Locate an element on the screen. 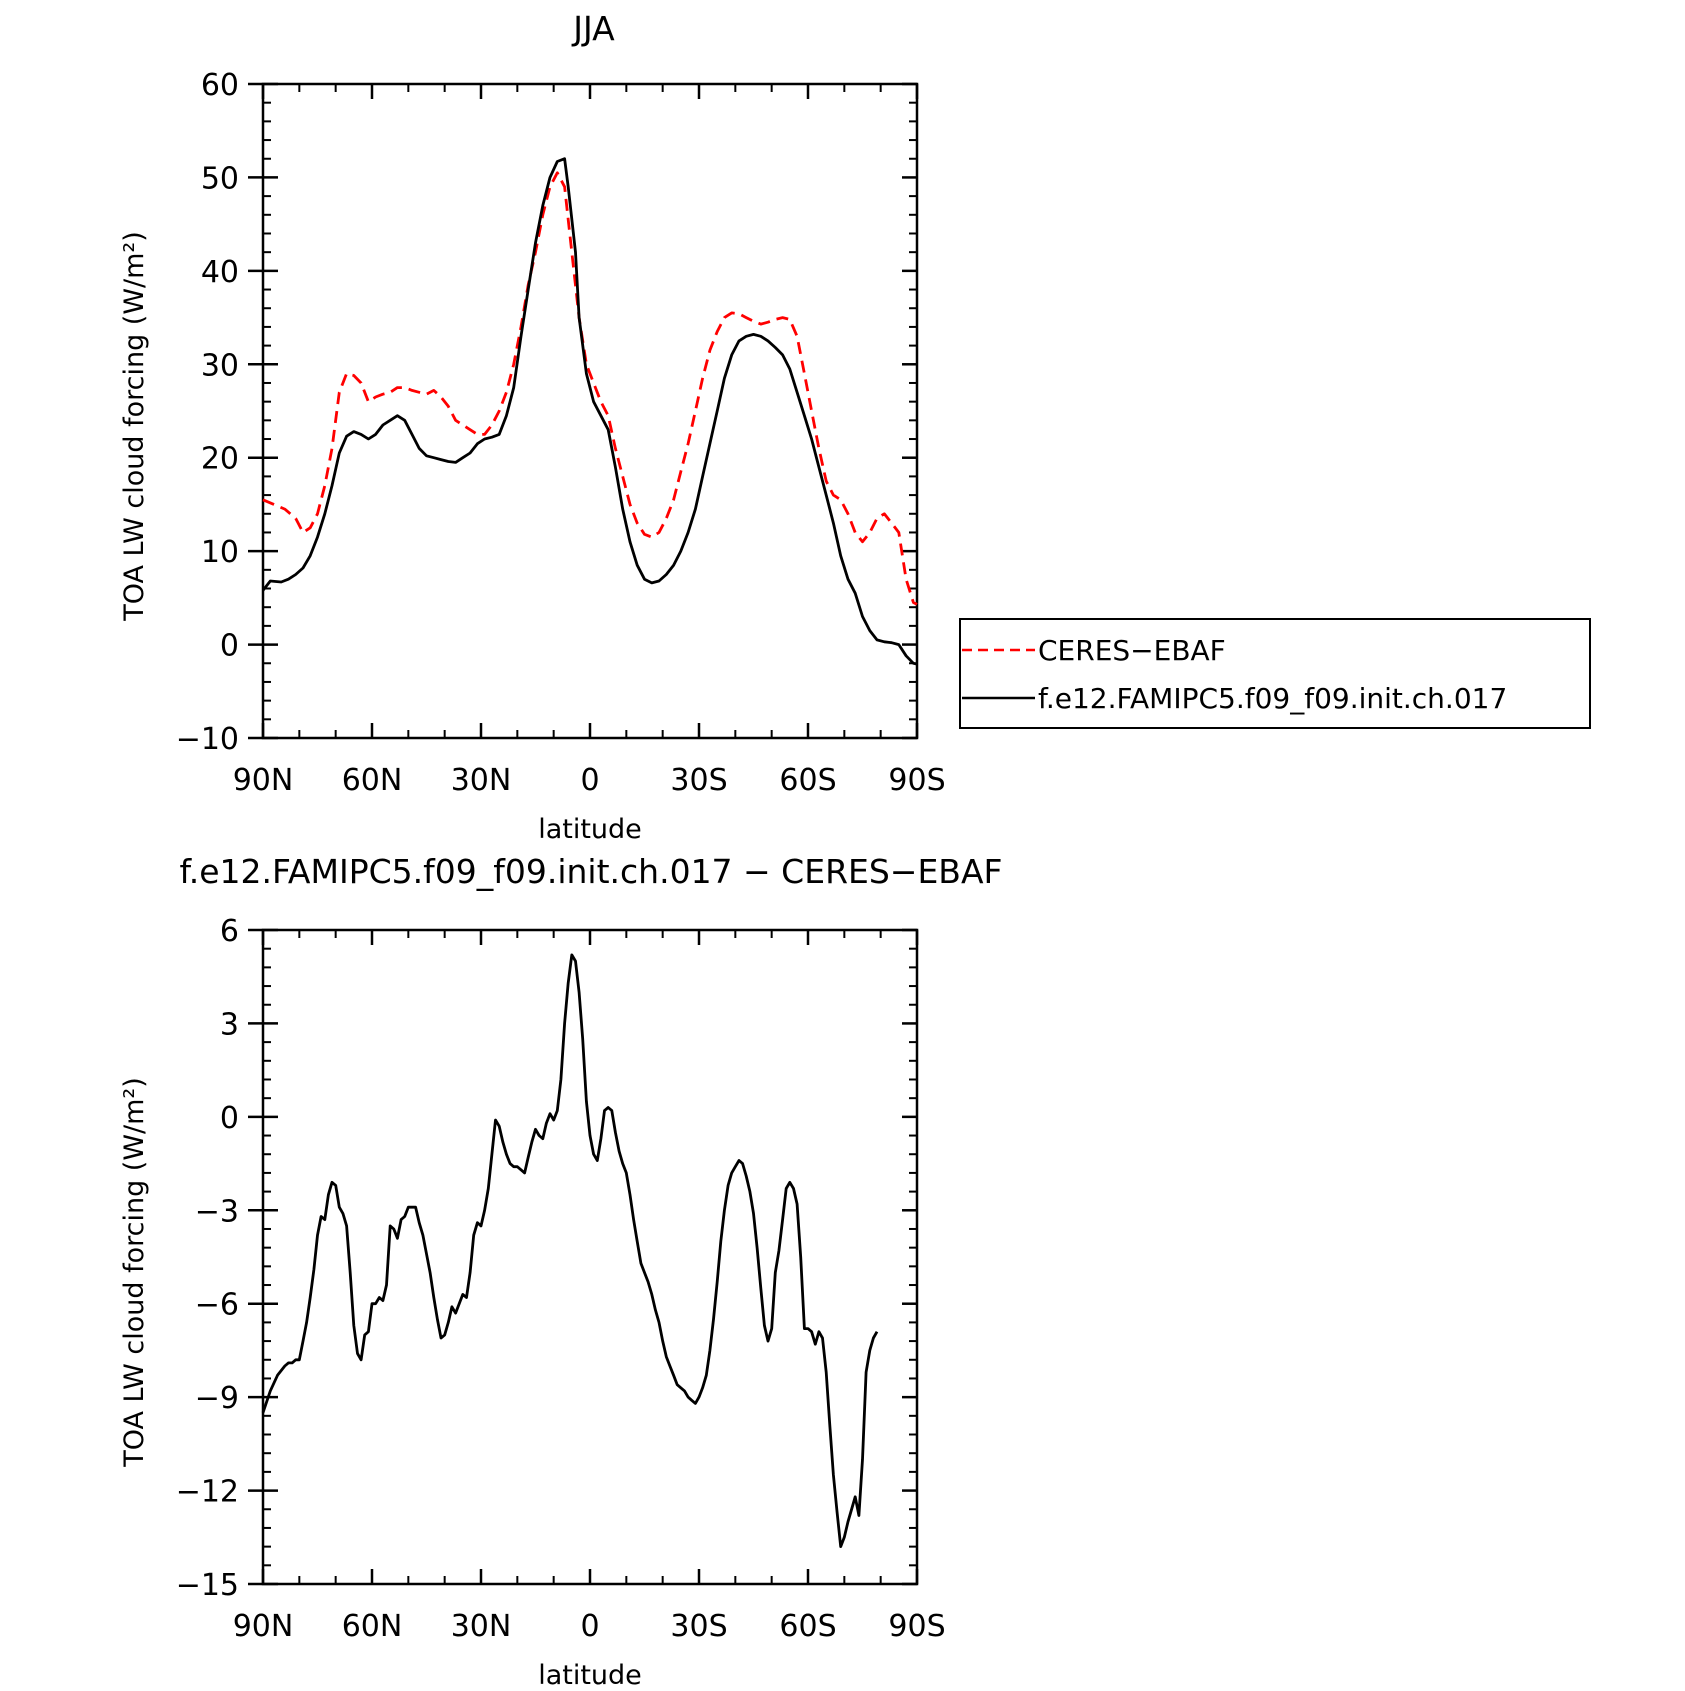  y-tick-label: −15 is located at coordinates (207, 1585).